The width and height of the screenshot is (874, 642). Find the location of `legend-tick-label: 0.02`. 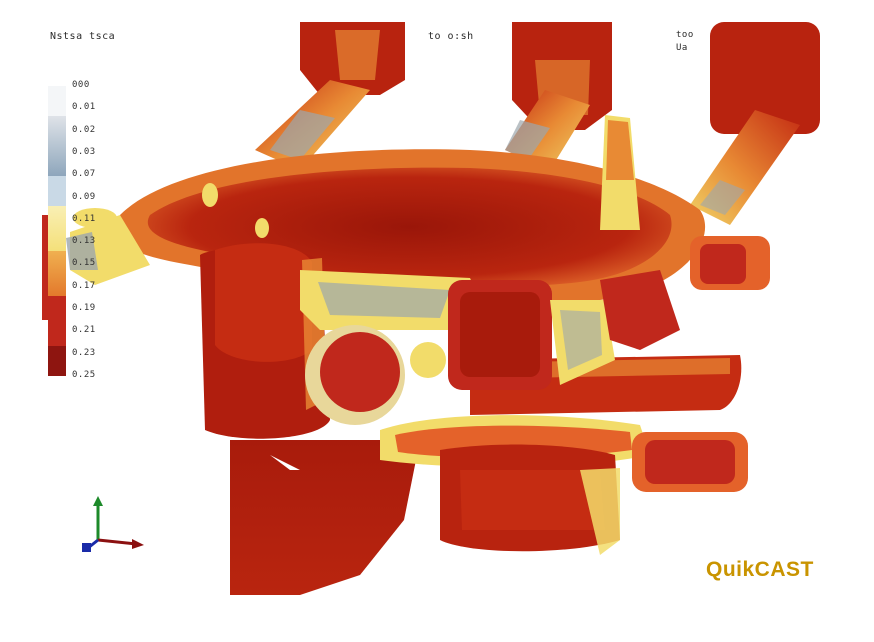

legend-tick-label: 0.02 is located at coordinates (84, 129).